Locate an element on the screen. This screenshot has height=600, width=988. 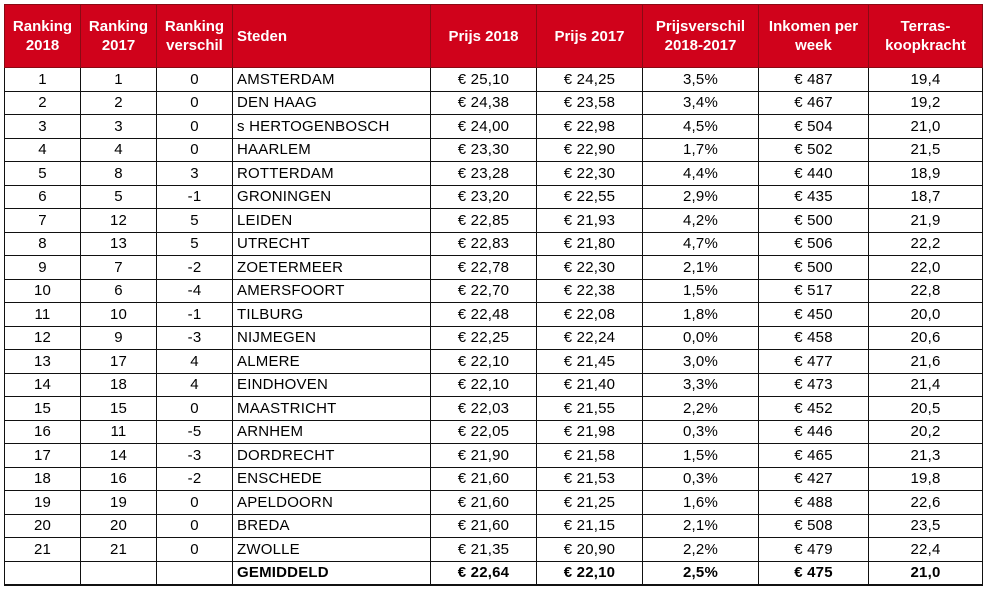
ranking-2018-cell: 10 is located at coordinates (42, 290).